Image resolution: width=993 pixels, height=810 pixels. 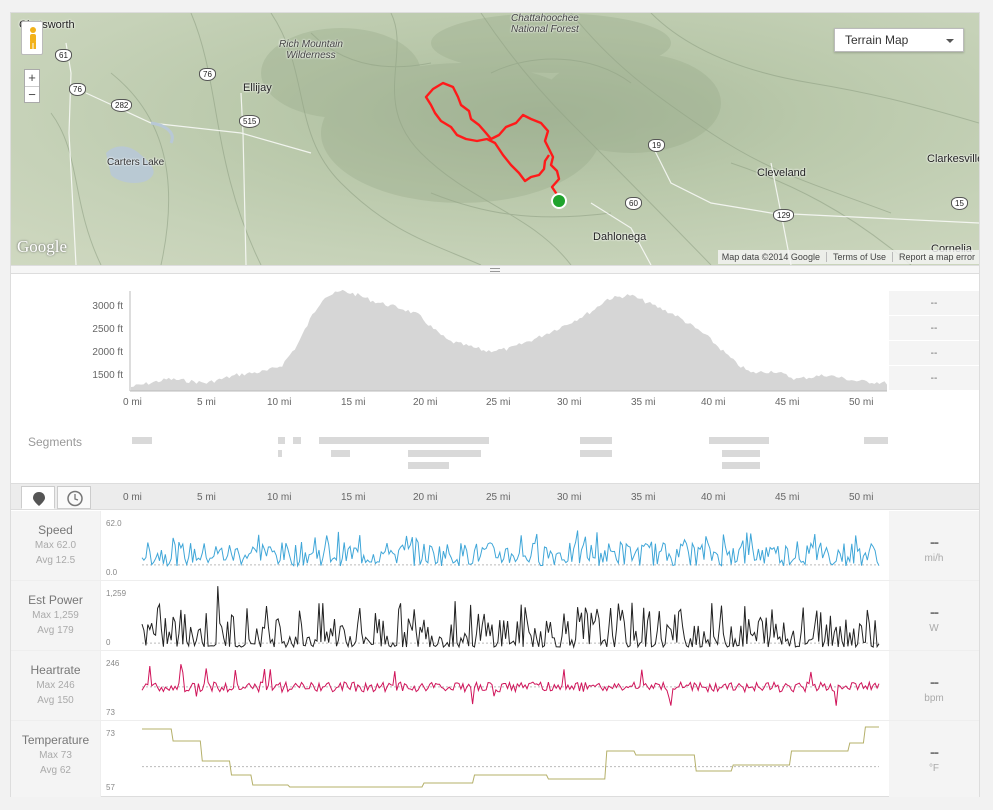 I want to click on elev-x-tick: 0 mi, so click(x=132, y=402).